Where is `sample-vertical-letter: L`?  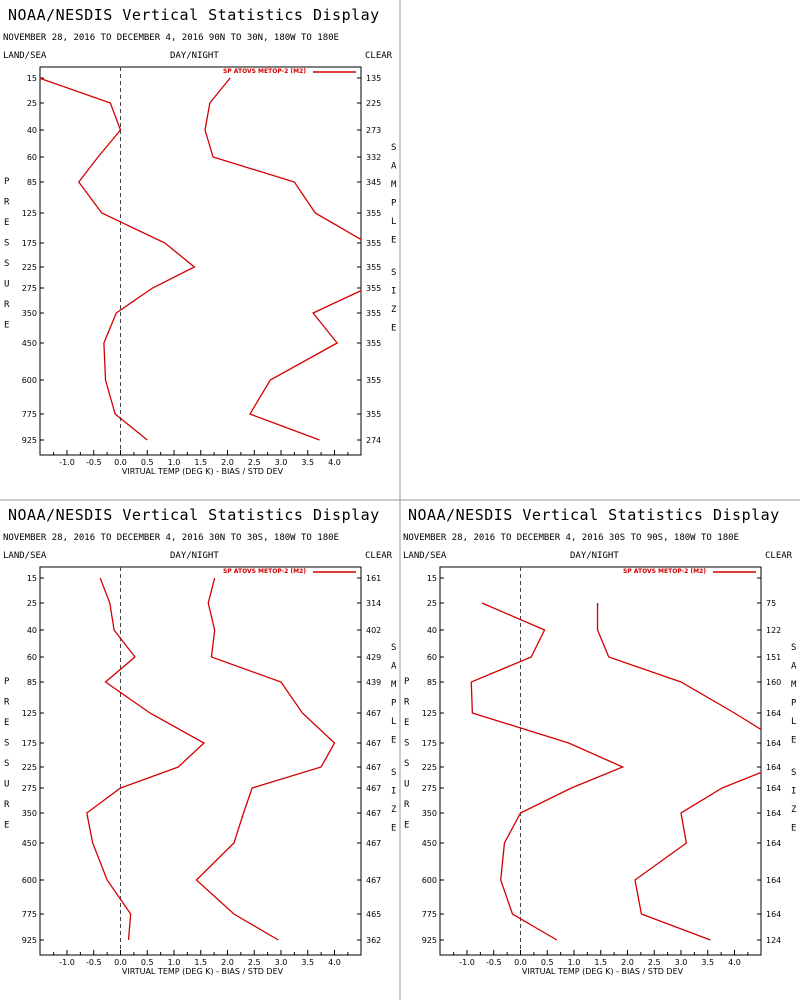
sample-vertical-letter: L is located at coordinates (393, 222).